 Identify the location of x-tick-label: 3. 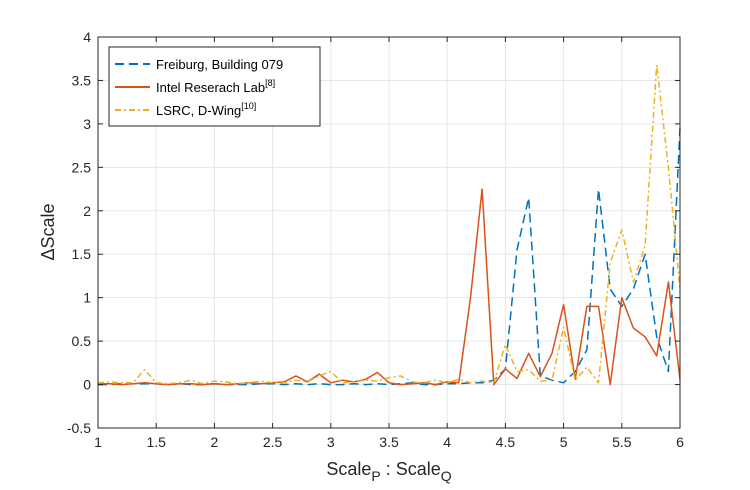
(331, 442).